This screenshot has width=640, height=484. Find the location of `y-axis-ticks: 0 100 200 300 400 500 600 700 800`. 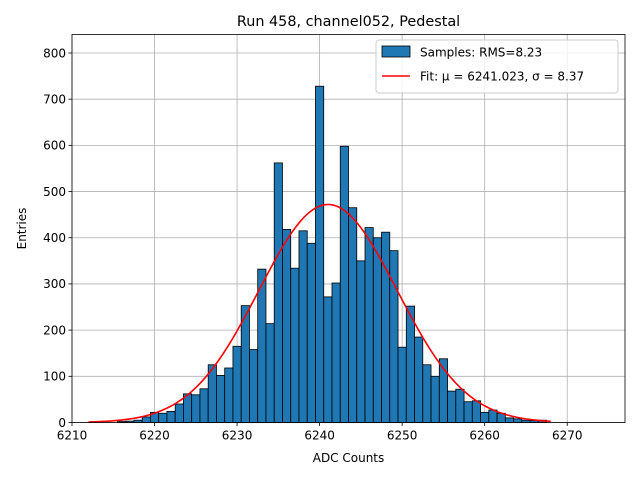

y-axis-ticks: 0 100 200 300 400 500 600 700 800 is located at coordinates (57, 238).